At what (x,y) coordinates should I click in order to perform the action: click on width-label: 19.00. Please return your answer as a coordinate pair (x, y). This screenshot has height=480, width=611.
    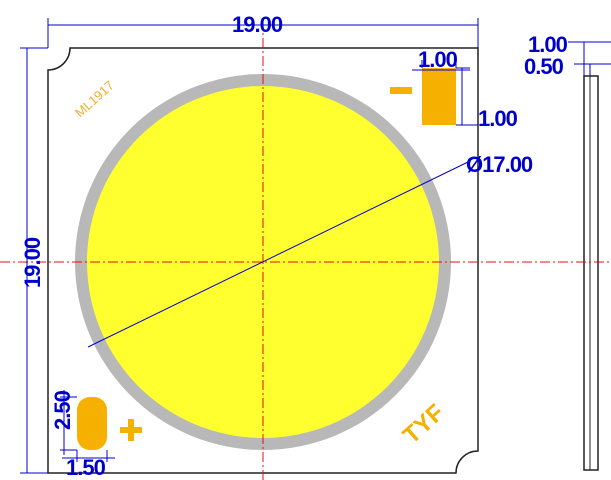
    Looking at the image, I should click on (257, 24).